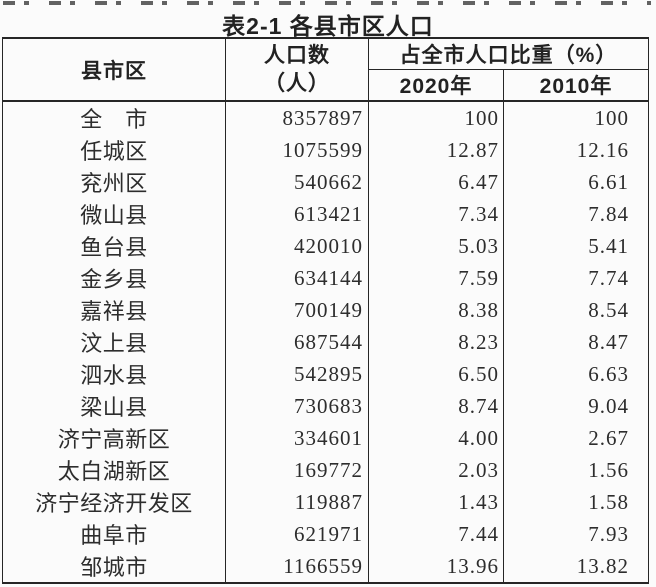 The width and height of the screenshot is (656, 587). I want to click on cell-region: 兖州区, so click(114, 183).